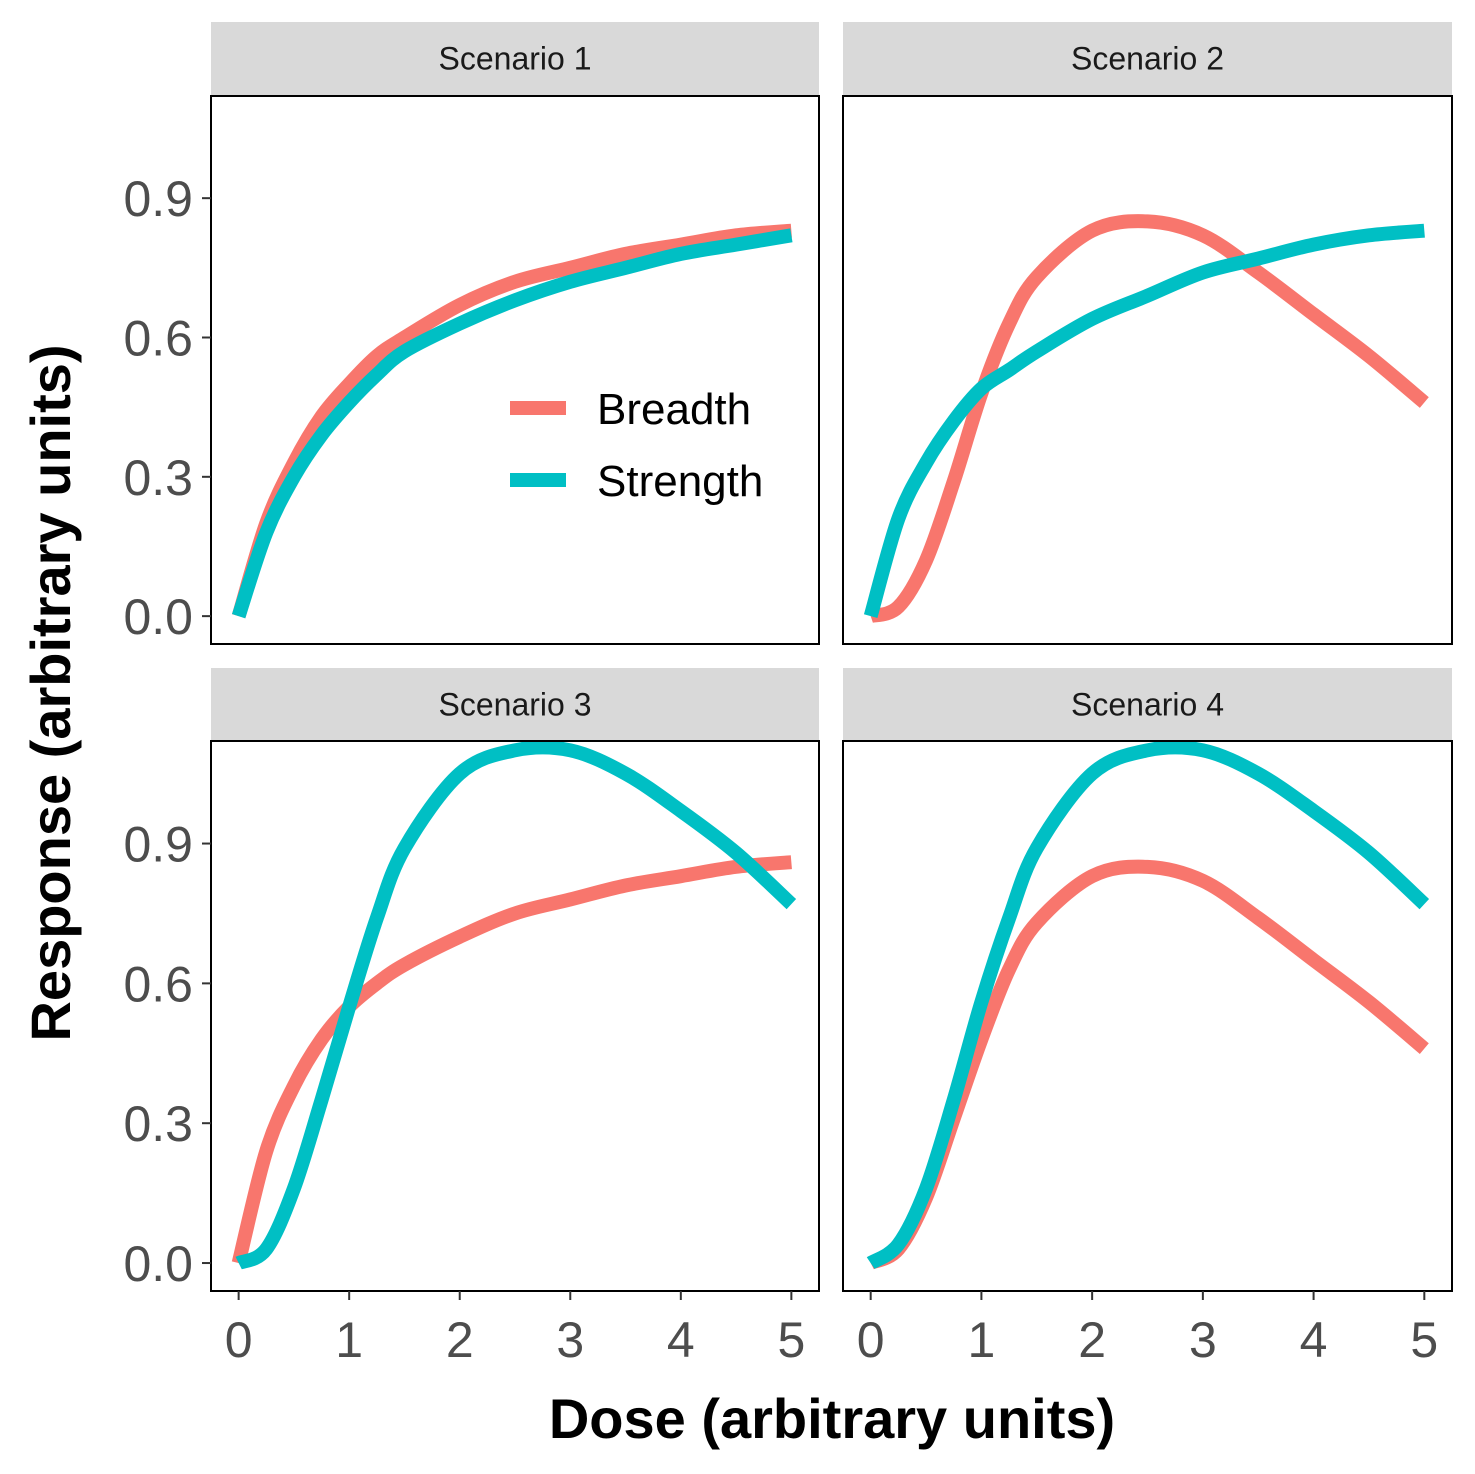  I want to click on x-axis-title: Dose (arbitrary units), so click(832, 1418).